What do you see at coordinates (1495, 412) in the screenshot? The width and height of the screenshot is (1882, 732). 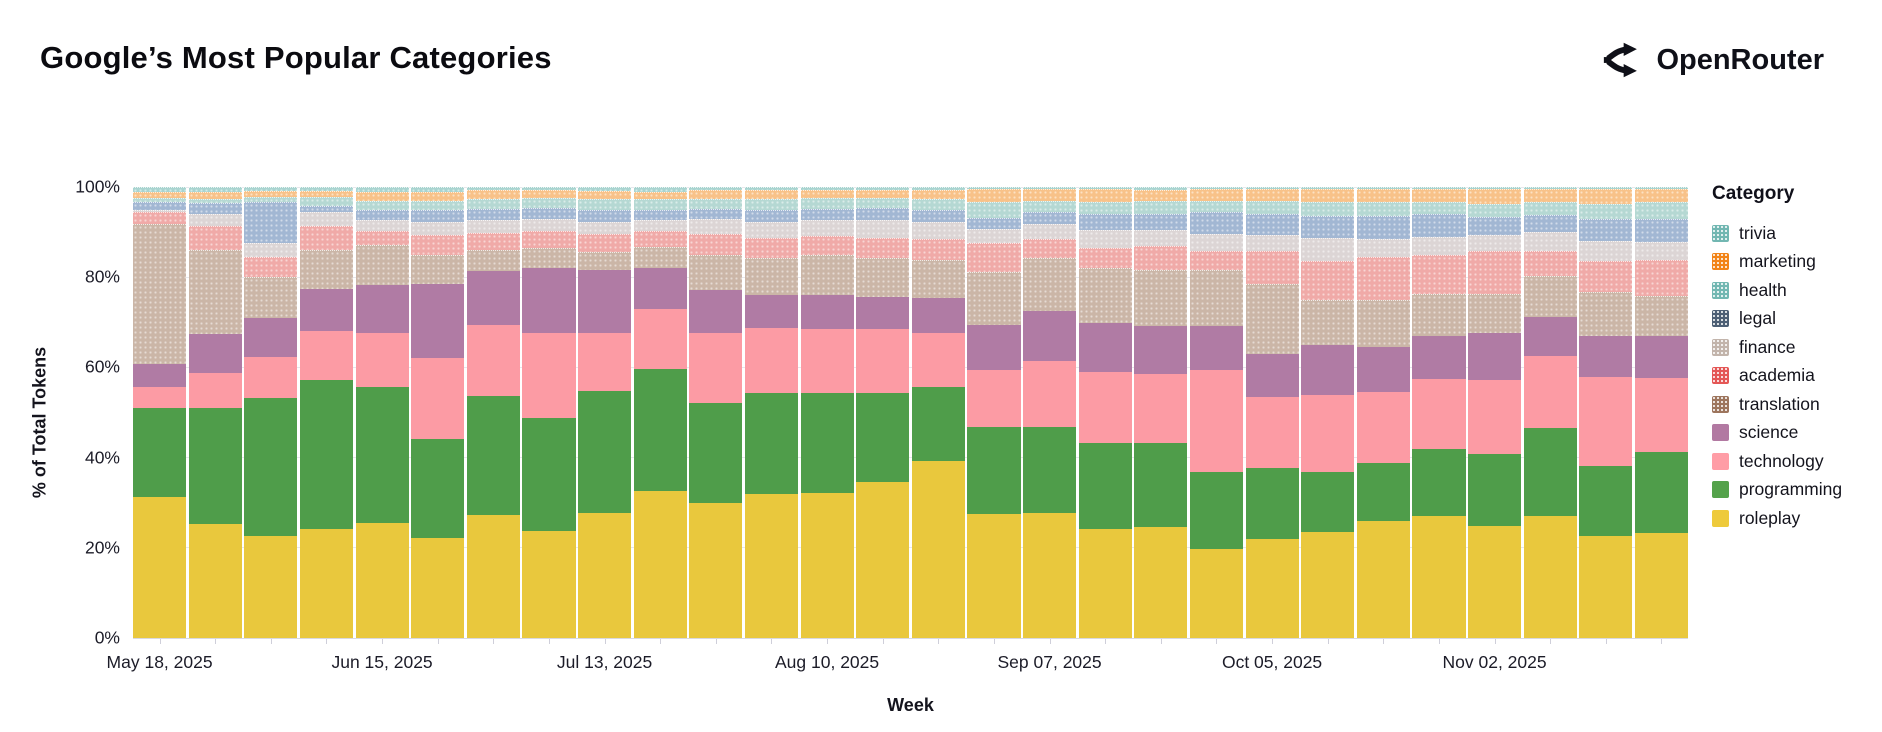 I see `bar-week-nov-02-2025` at bounding box center [1495, 412].